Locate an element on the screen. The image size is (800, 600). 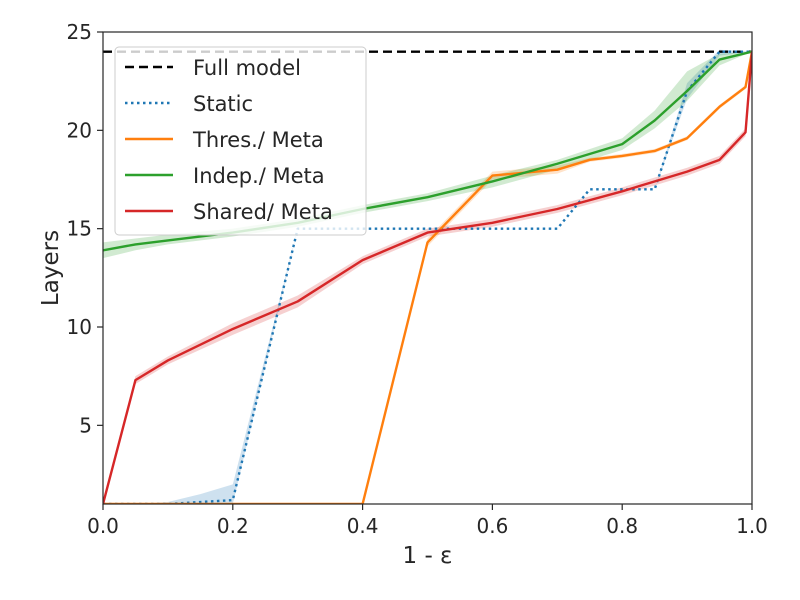
legend-box is located at coordinates (240, 141).